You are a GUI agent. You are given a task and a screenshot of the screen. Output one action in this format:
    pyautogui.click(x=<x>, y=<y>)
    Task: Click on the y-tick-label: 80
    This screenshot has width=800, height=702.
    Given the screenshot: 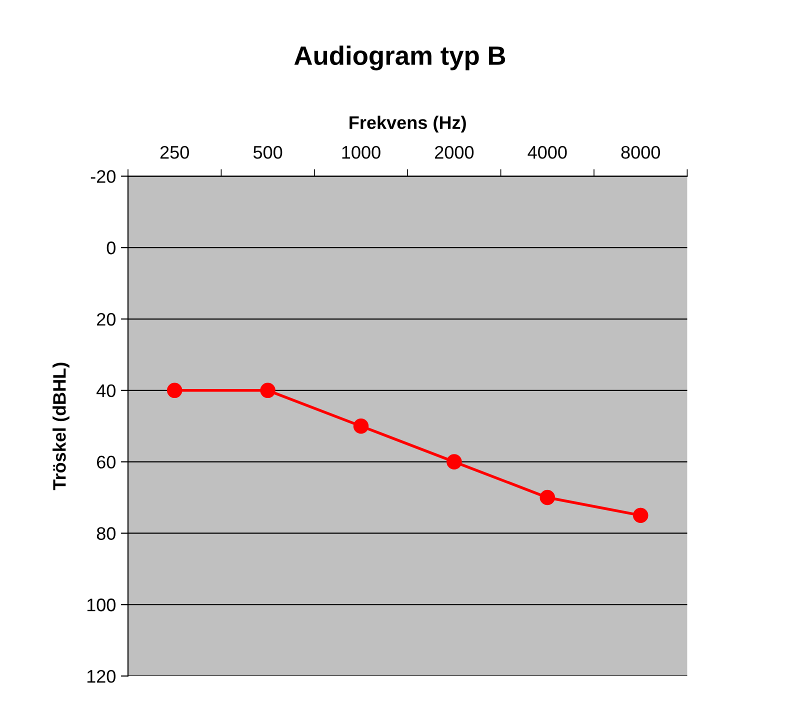 What is the action you would take?
    pyautogui.click(x=106, y=533)
    